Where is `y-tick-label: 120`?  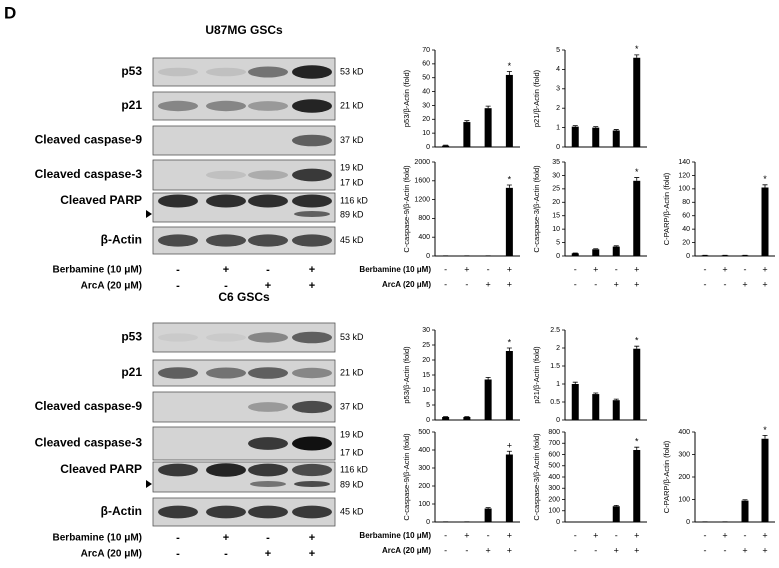
y-tick-label: 120 is located at coordinates (684, 175).